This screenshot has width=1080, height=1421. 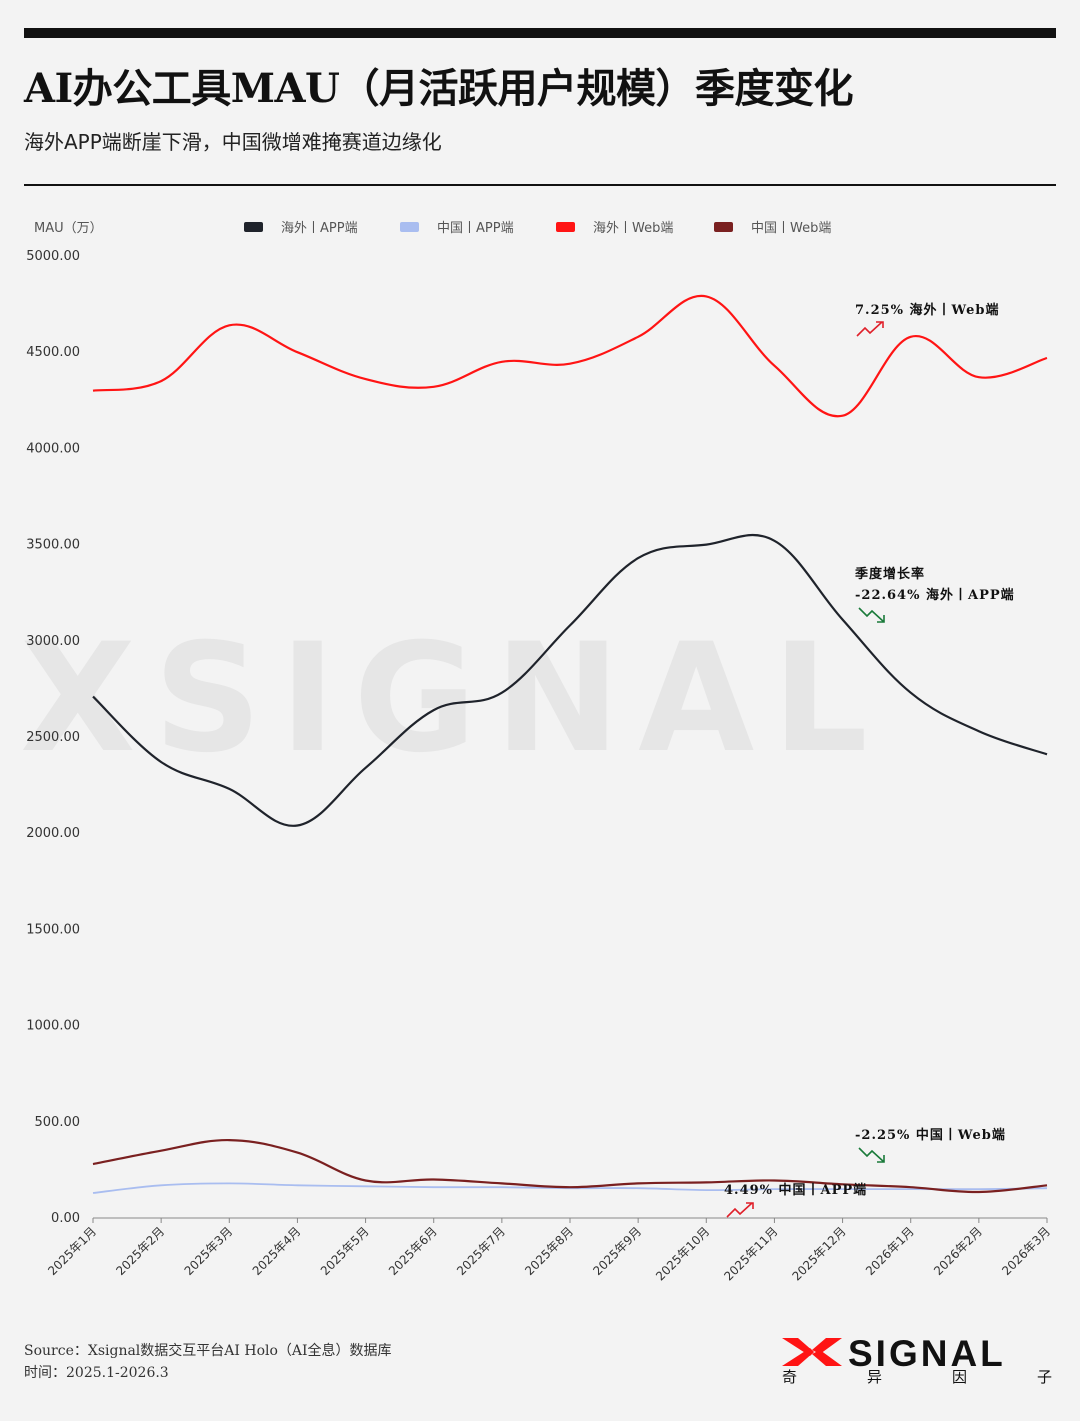 What do you see at coordinates (540, 185) in the screenshot?
I see `header-divider` at bounding box center [540, 185].